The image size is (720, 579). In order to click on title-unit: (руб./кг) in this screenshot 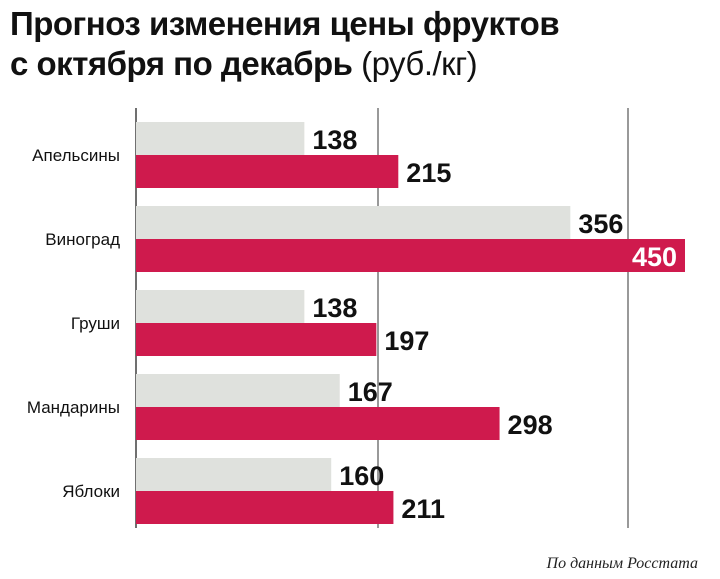, I will do `click(419, 63)`.